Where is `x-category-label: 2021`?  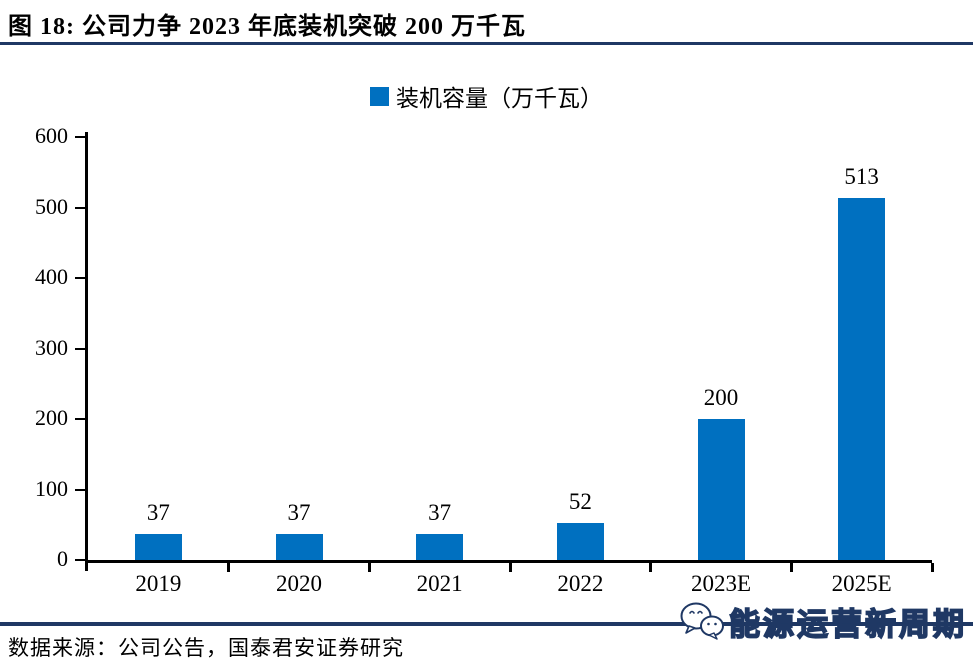 x-category-label: 2021 is located at coordinates (439, 583).